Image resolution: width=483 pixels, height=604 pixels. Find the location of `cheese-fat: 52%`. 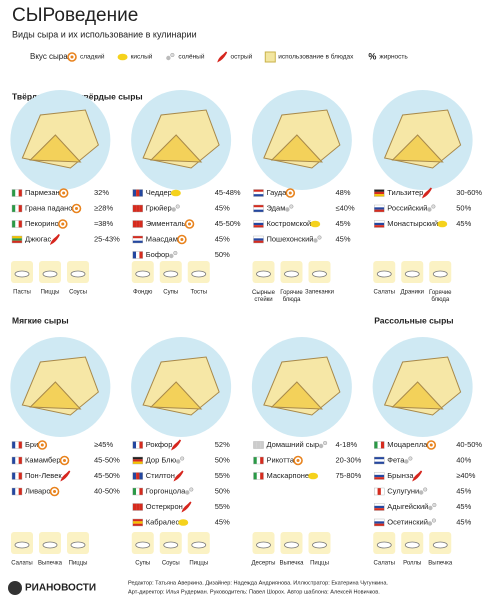

cheese-fat: 52% is located at coordinates (222, 444).